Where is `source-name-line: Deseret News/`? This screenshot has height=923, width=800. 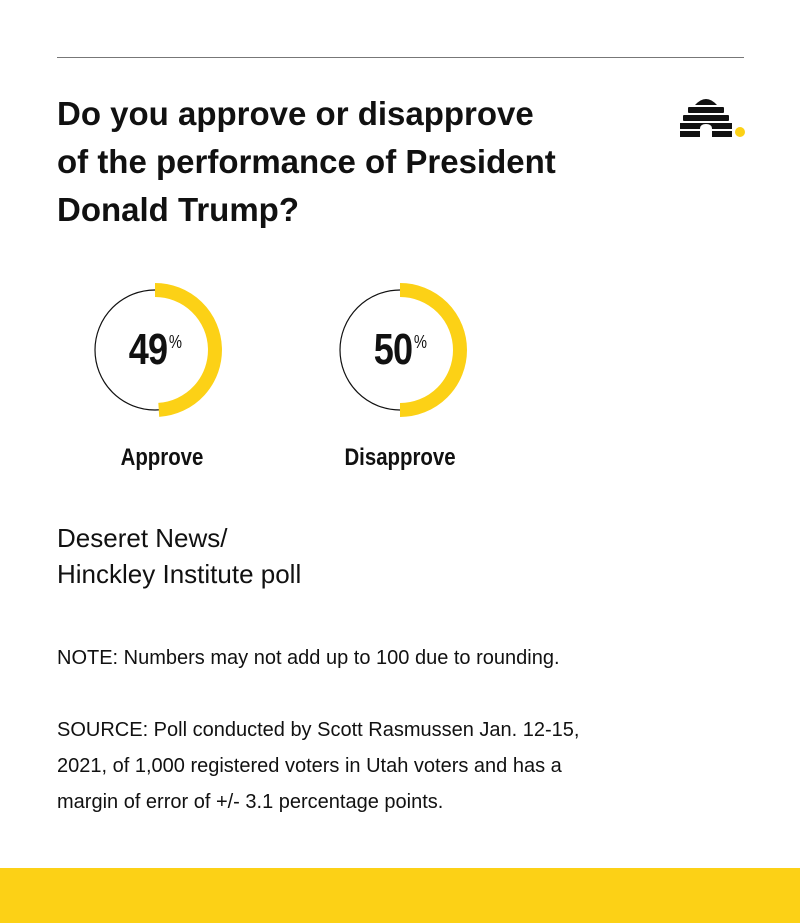 source-name-line: Deseret News/ is located at coordinates (142, 538).